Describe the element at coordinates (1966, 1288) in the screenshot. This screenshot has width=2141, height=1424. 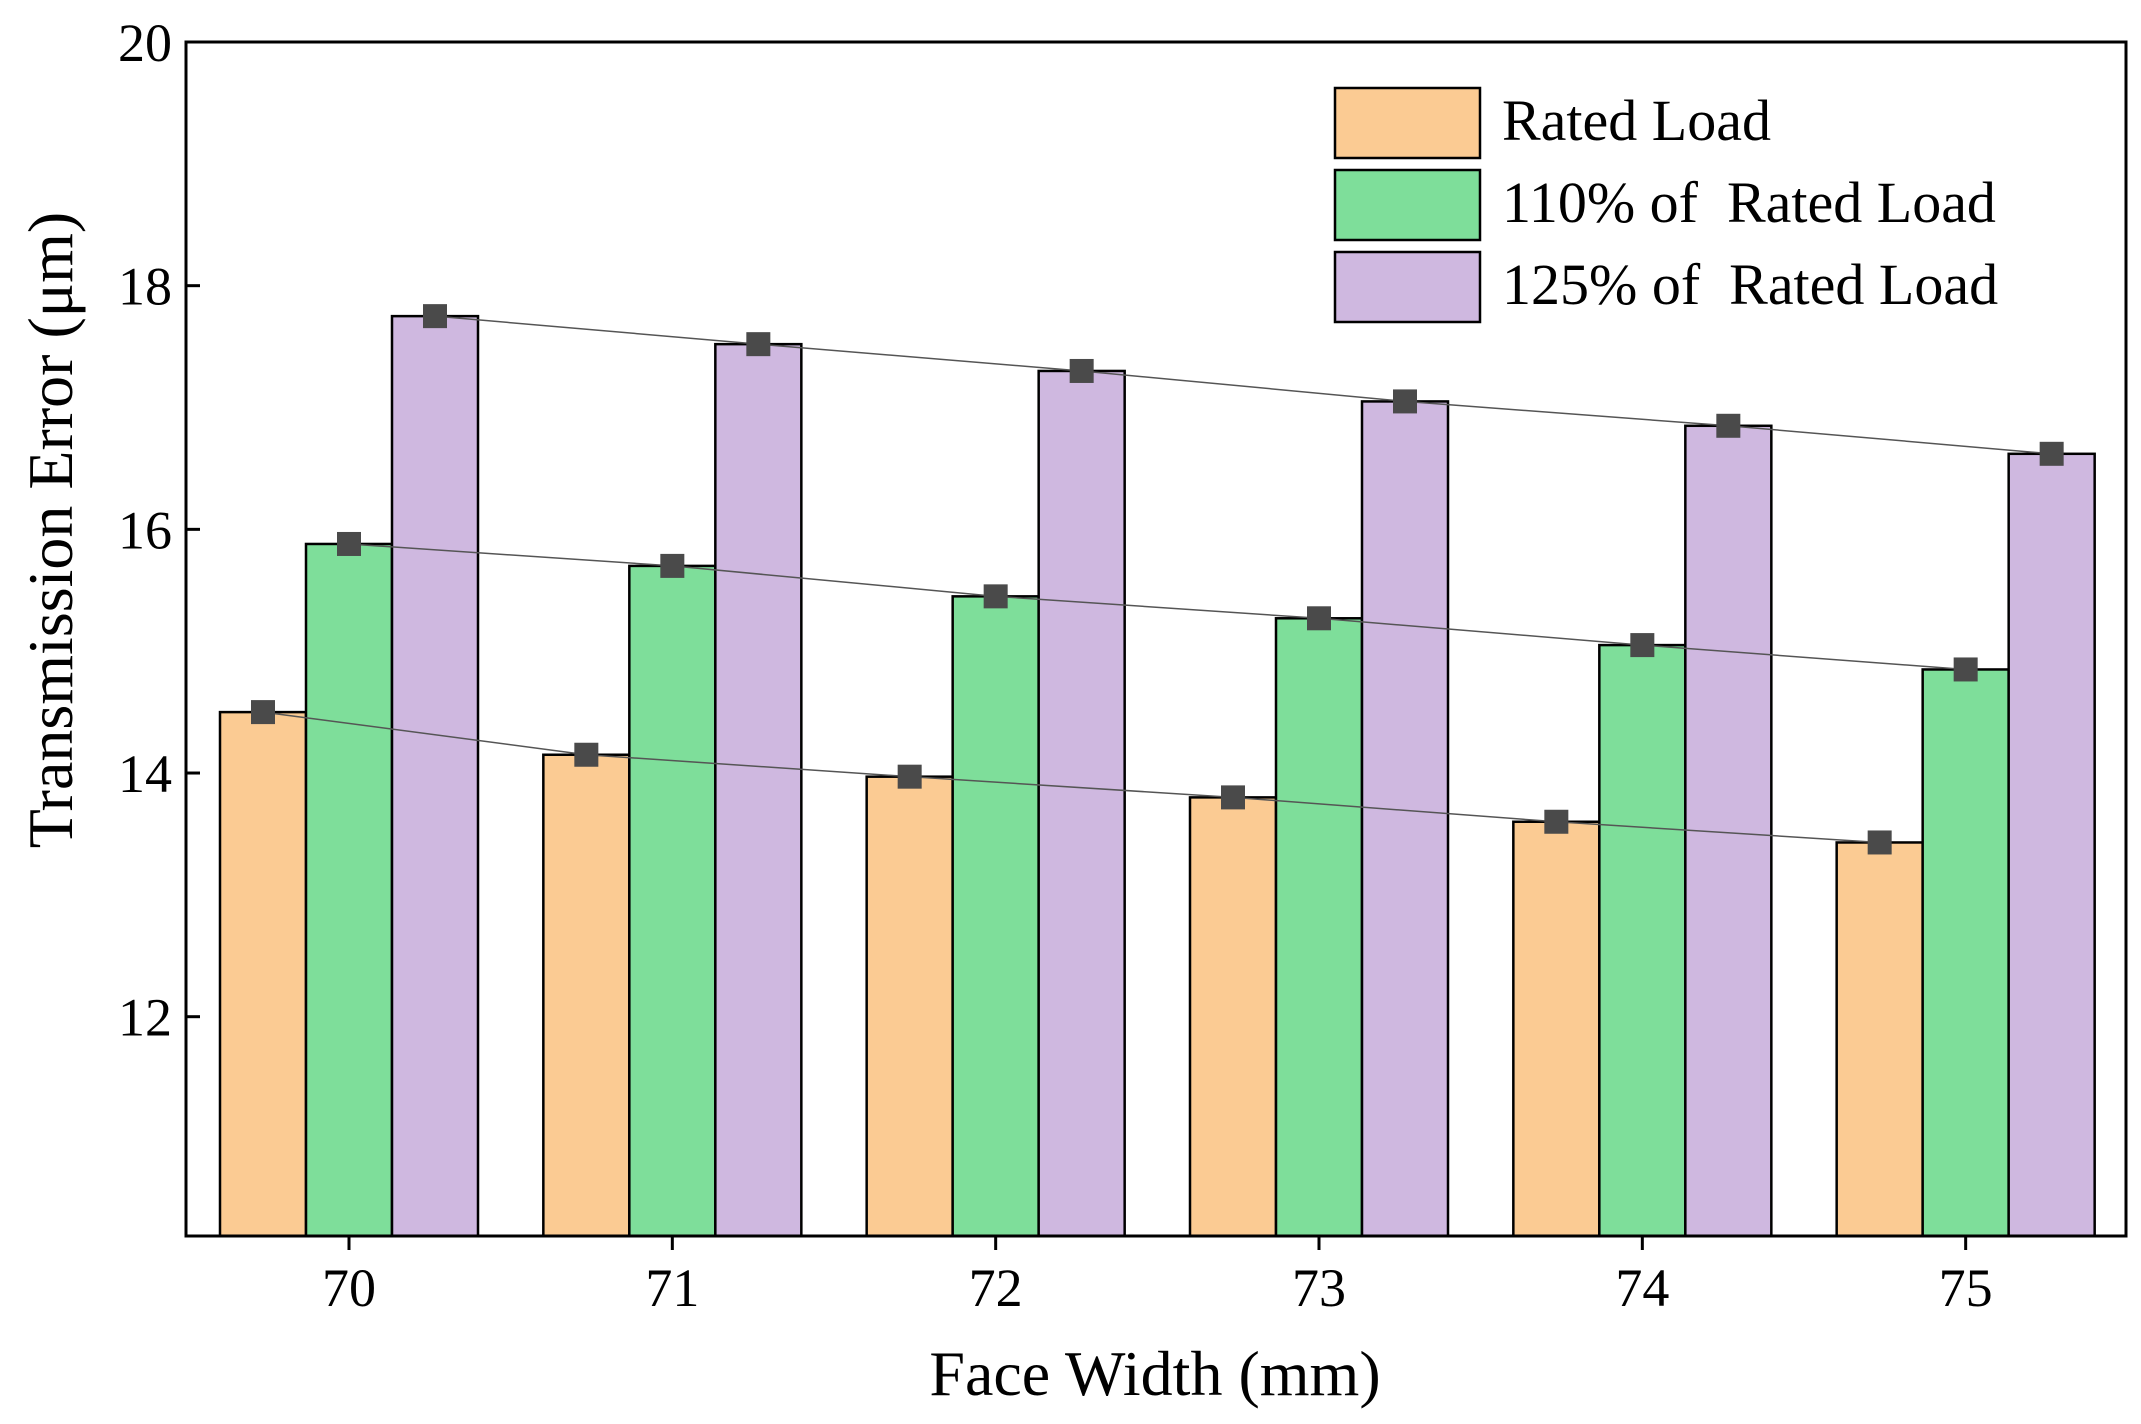
I see `x-tick-label-75: 75` at that location.